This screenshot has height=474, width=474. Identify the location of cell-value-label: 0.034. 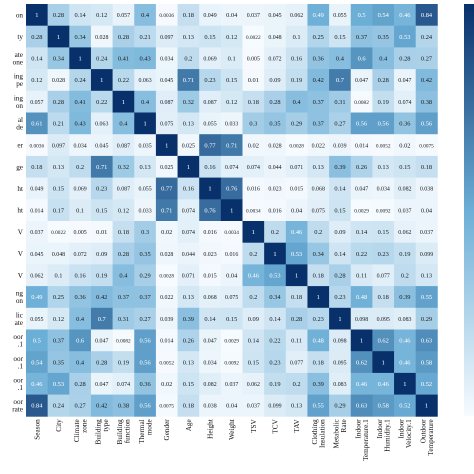
(166, 59).